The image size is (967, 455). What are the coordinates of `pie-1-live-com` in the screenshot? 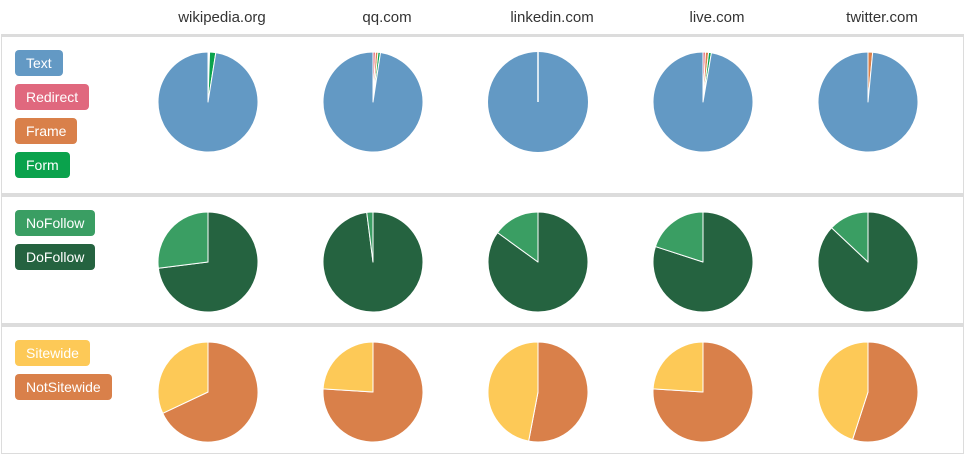 It's located at (703, 262).